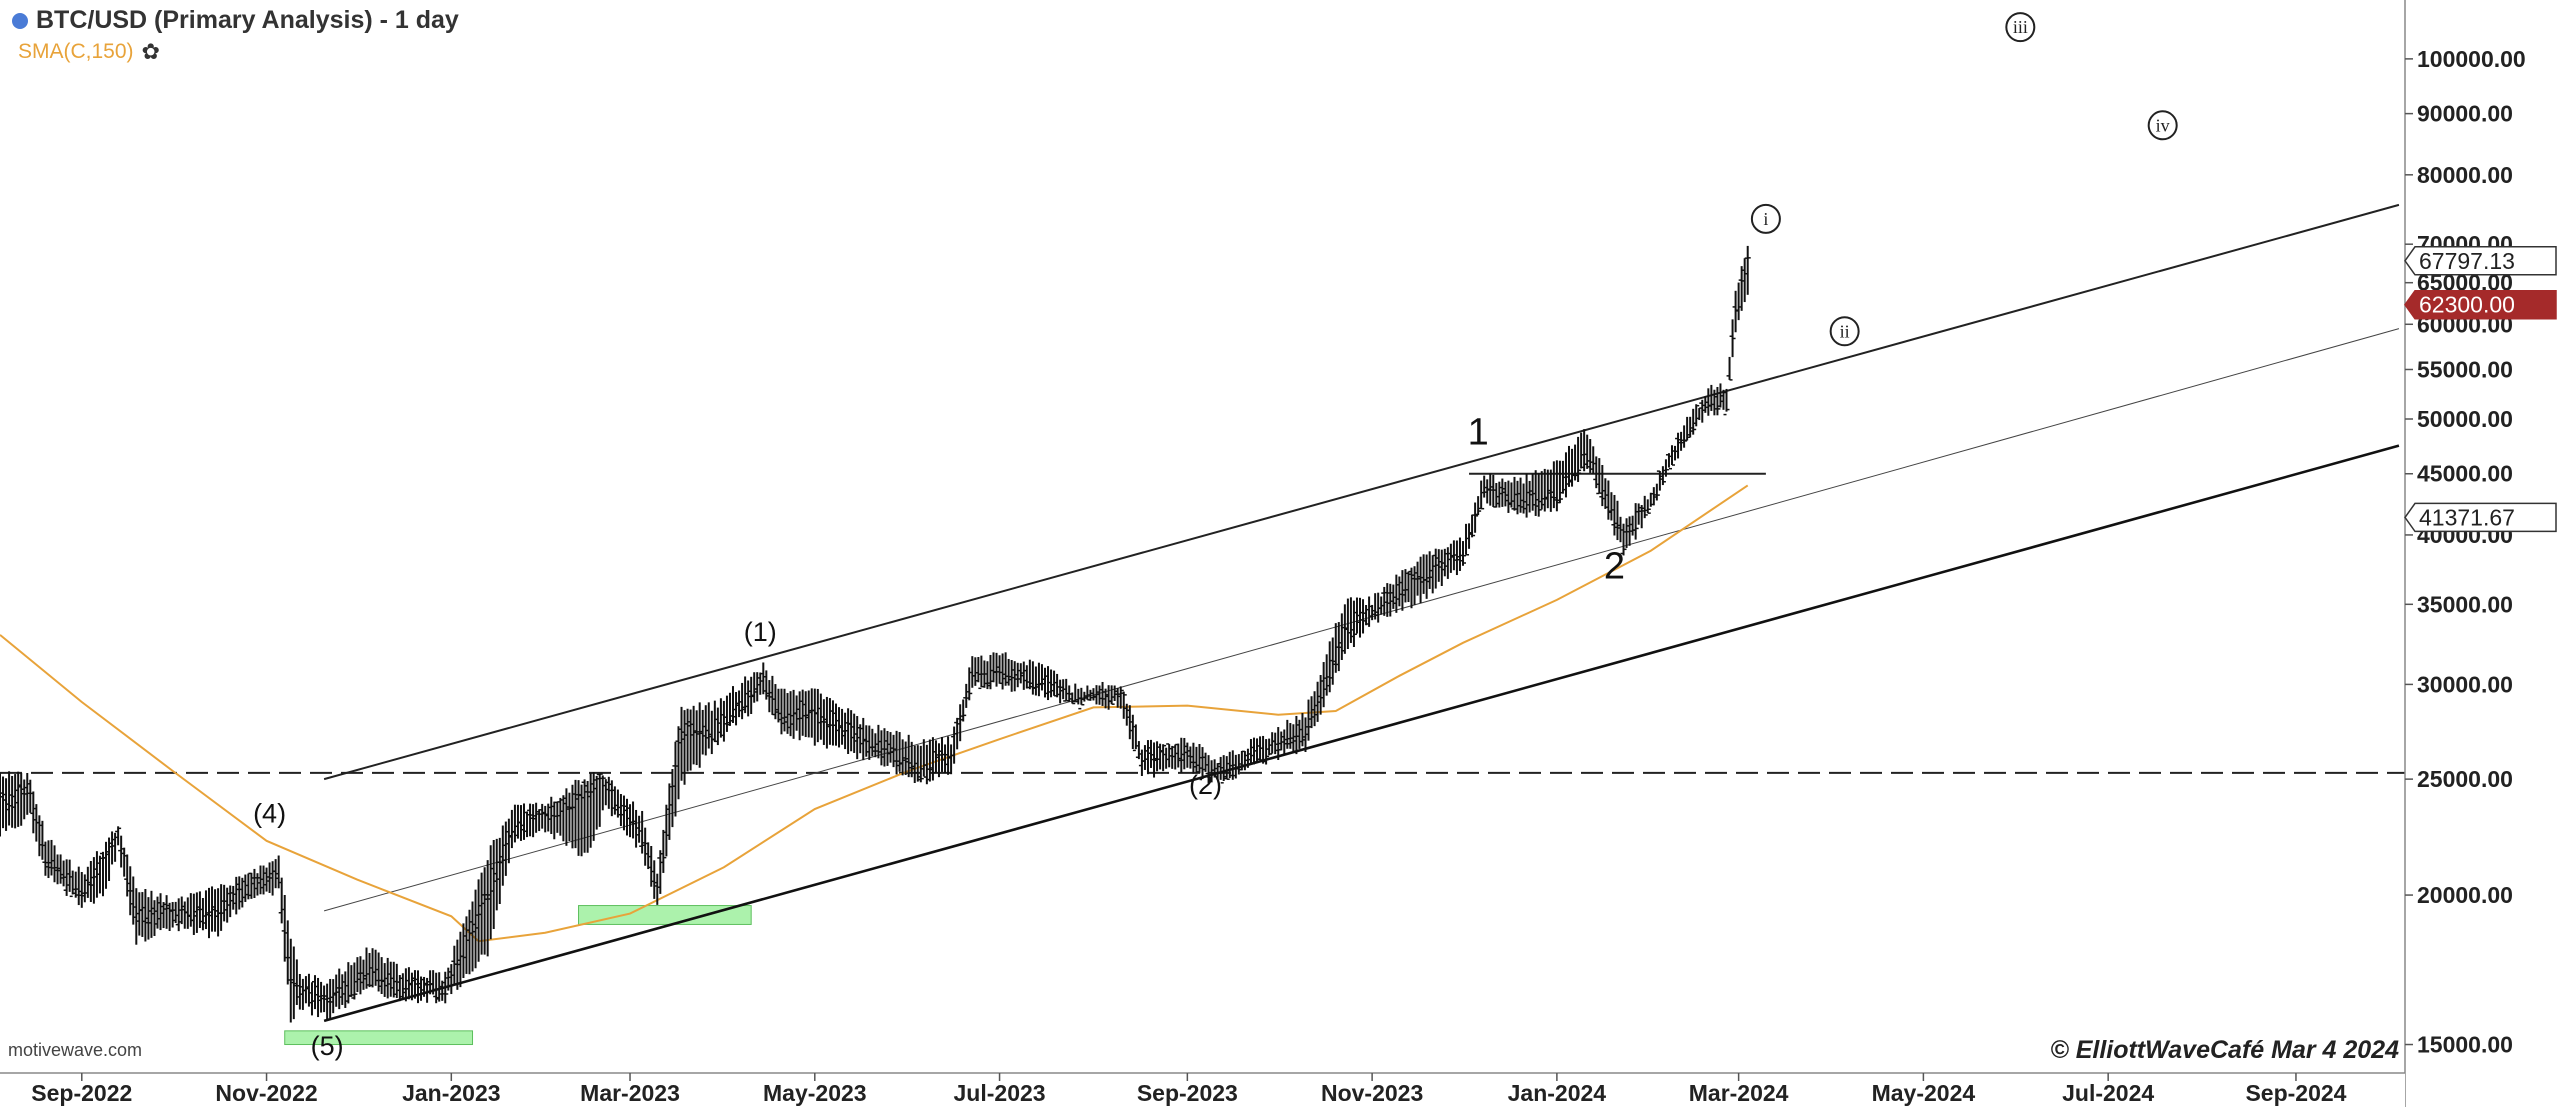 This screenshot has width=2559, height=1107. Describe the element at coordinates (1205, 785) in the screenshot. I see `wave-label: (2)` at that location.